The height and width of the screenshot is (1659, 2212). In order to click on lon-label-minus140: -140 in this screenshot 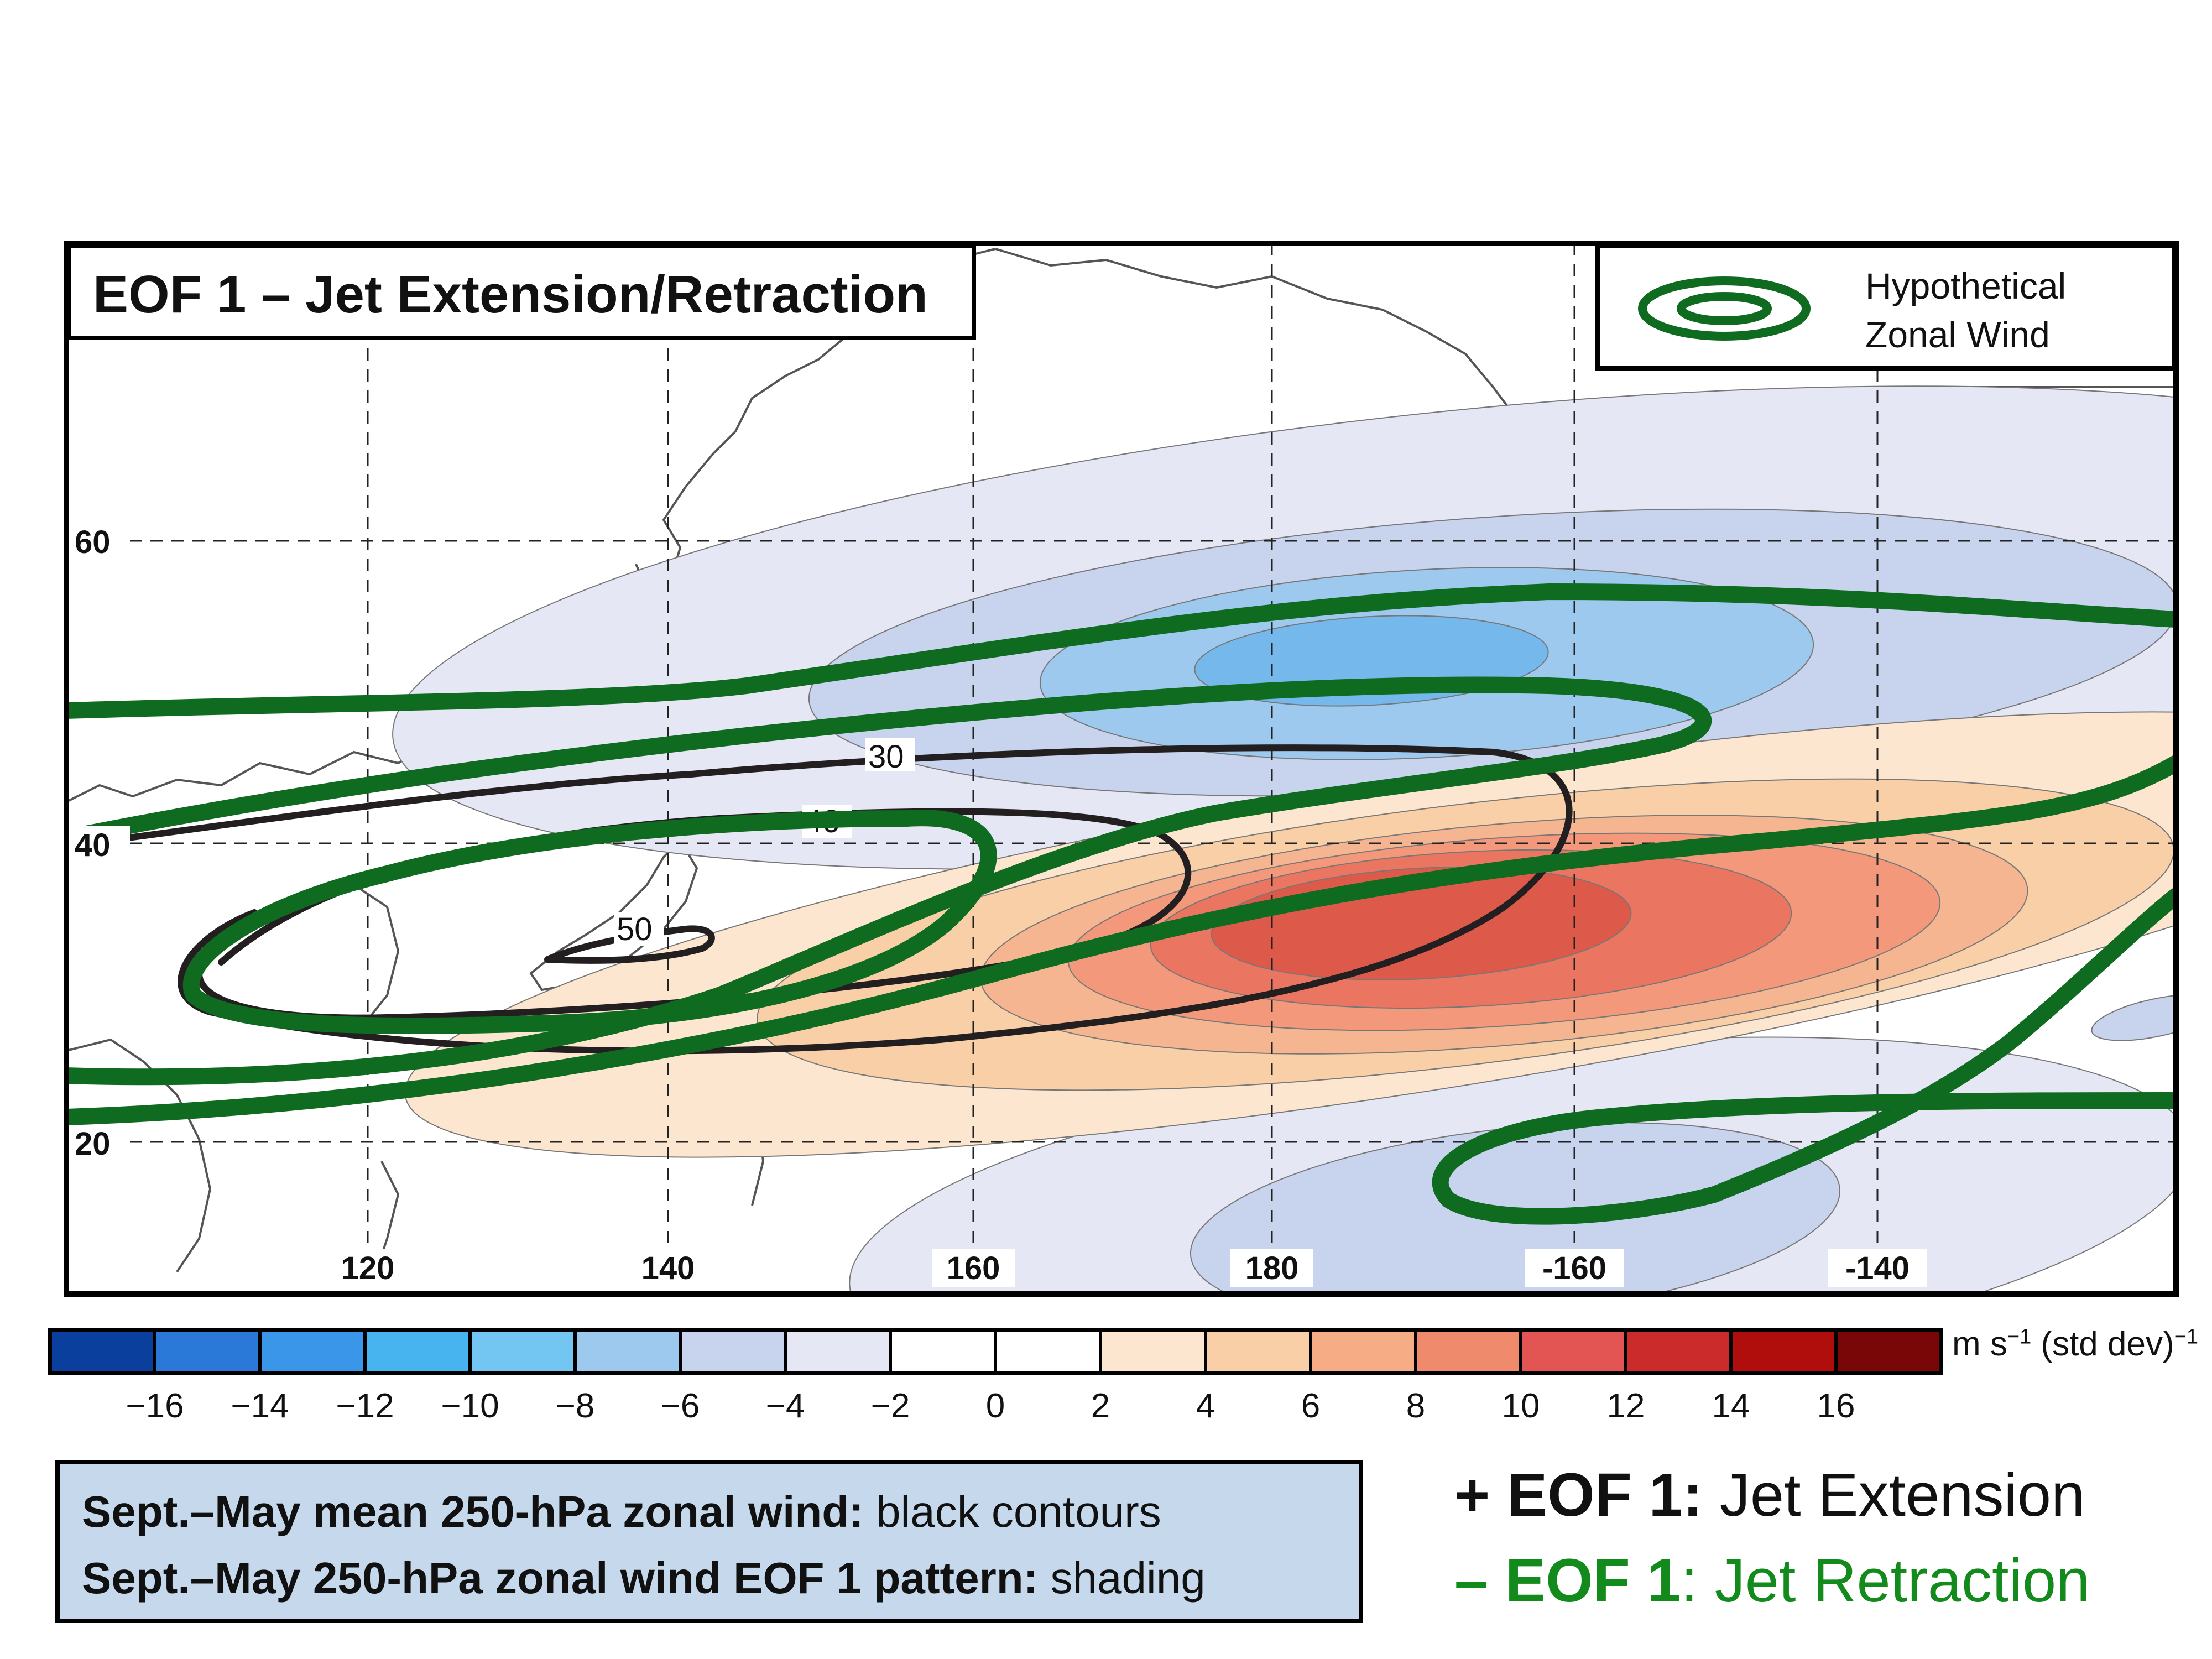, I will do `click(1878, 1268)`.